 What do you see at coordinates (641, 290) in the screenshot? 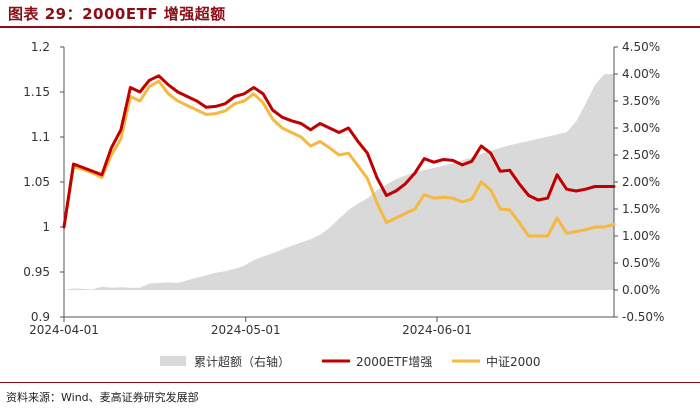
I see `right-tick-label: 0.00%` at bounding box center [641, 290].